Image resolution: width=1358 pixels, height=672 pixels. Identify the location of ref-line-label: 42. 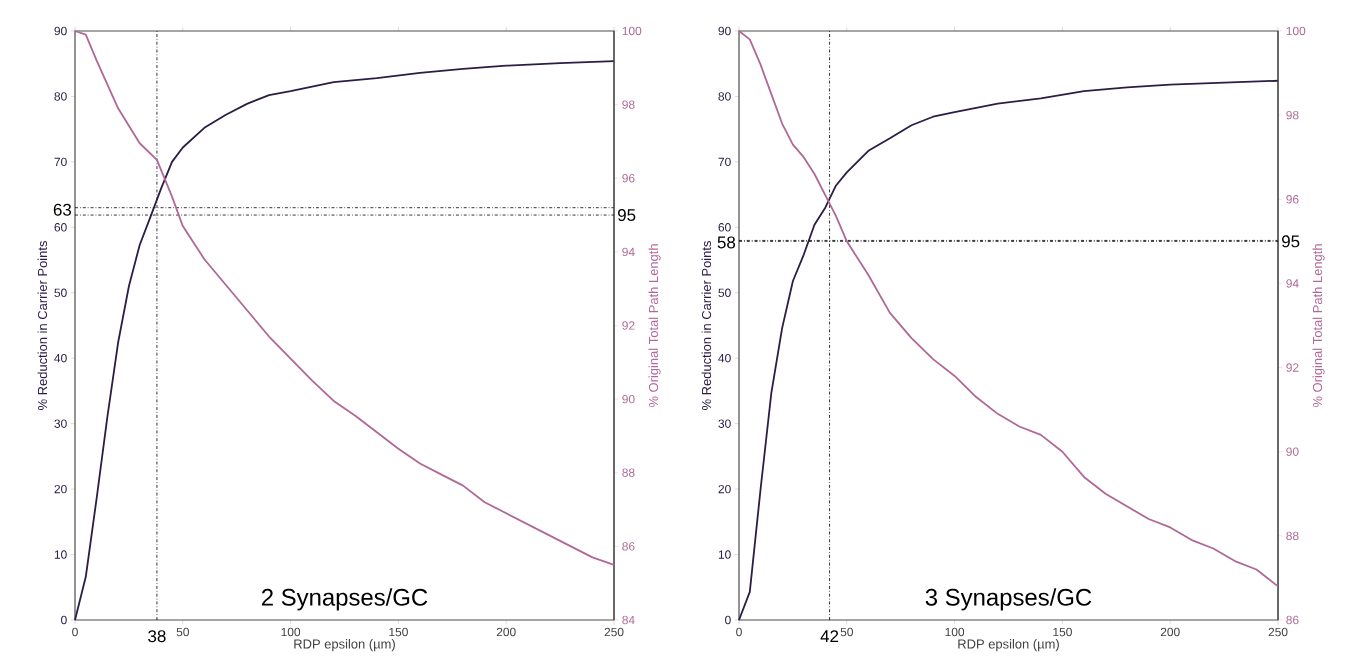
(829, 636).